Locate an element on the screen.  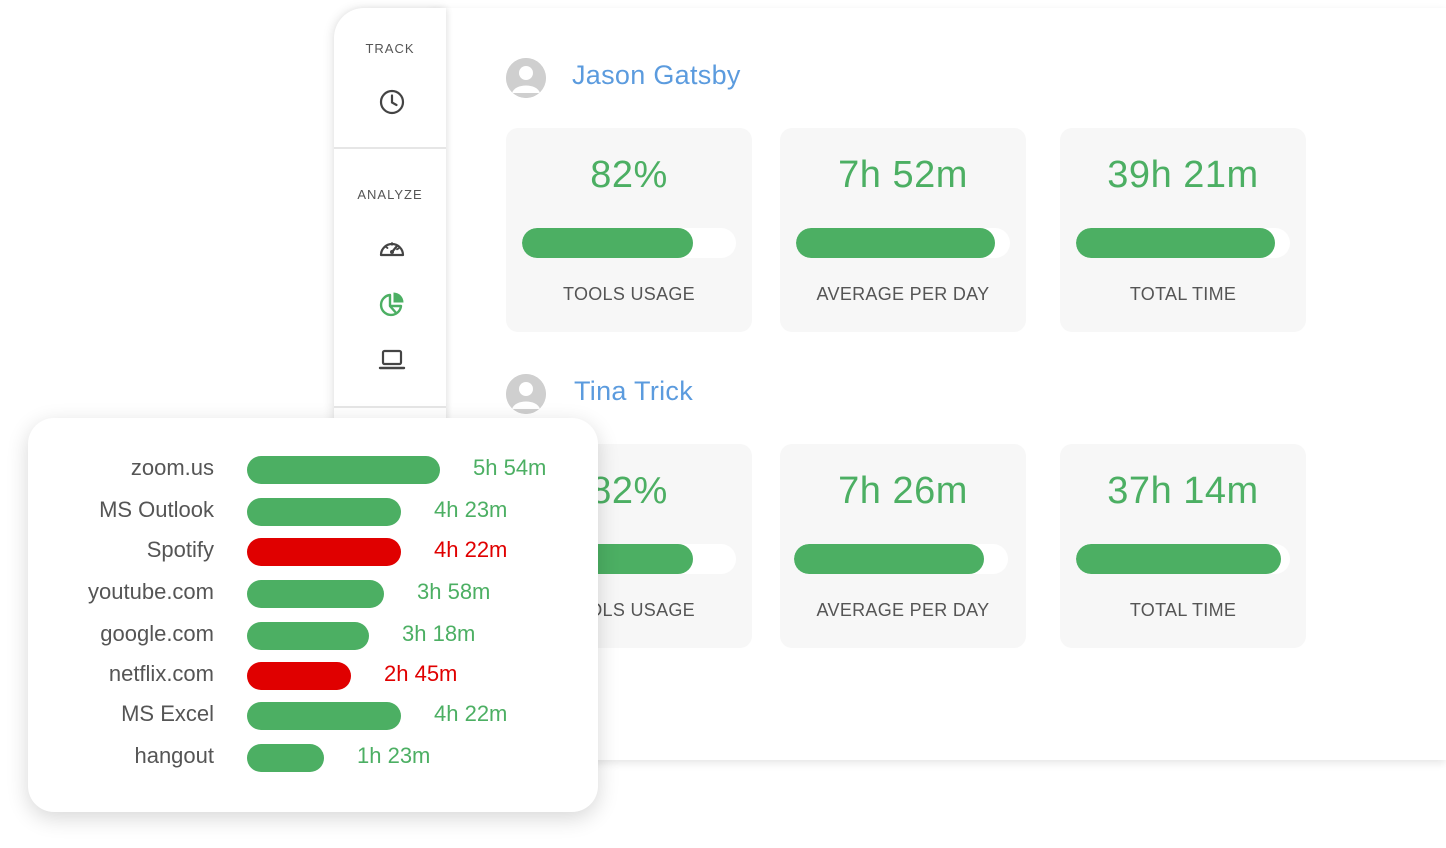
app-row: MS Outlook 4h 23m is located at coordinates (313, 511).